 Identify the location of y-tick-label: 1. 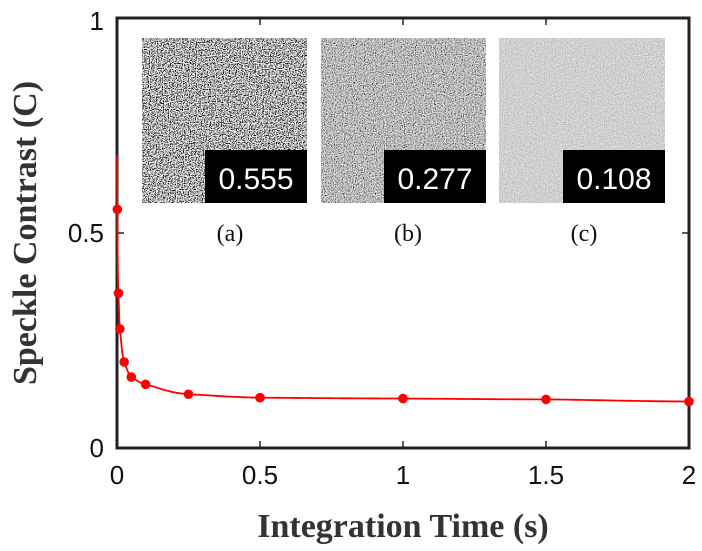
(97, 21).